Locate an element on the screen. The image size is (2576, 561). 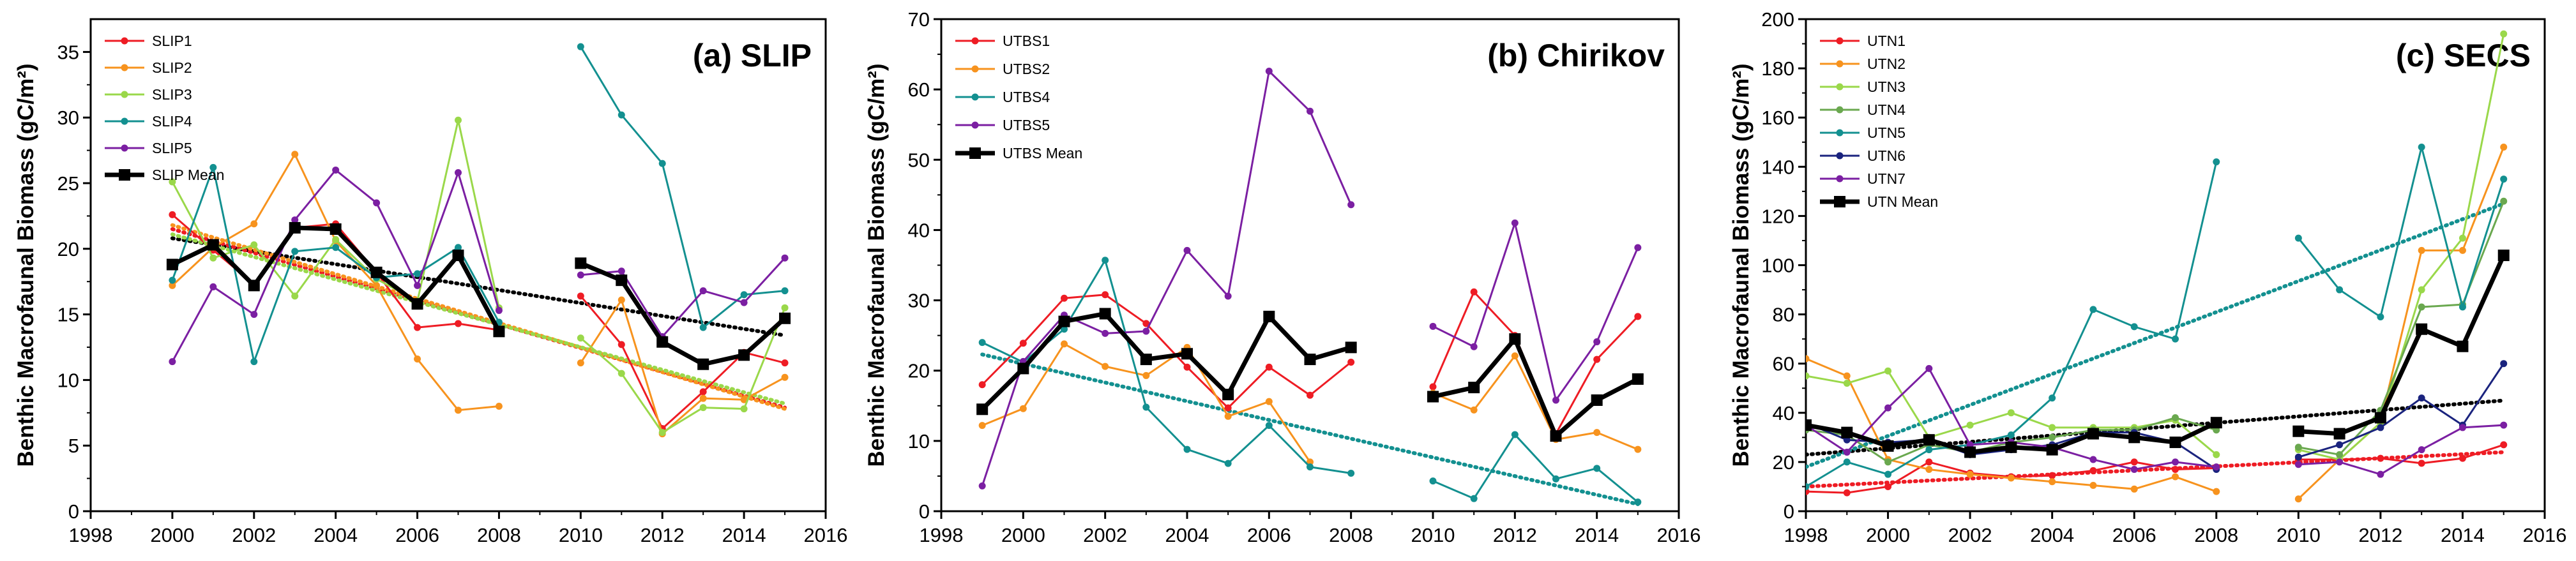
y-tick-label: 30 is located at coordinates (68, 118).